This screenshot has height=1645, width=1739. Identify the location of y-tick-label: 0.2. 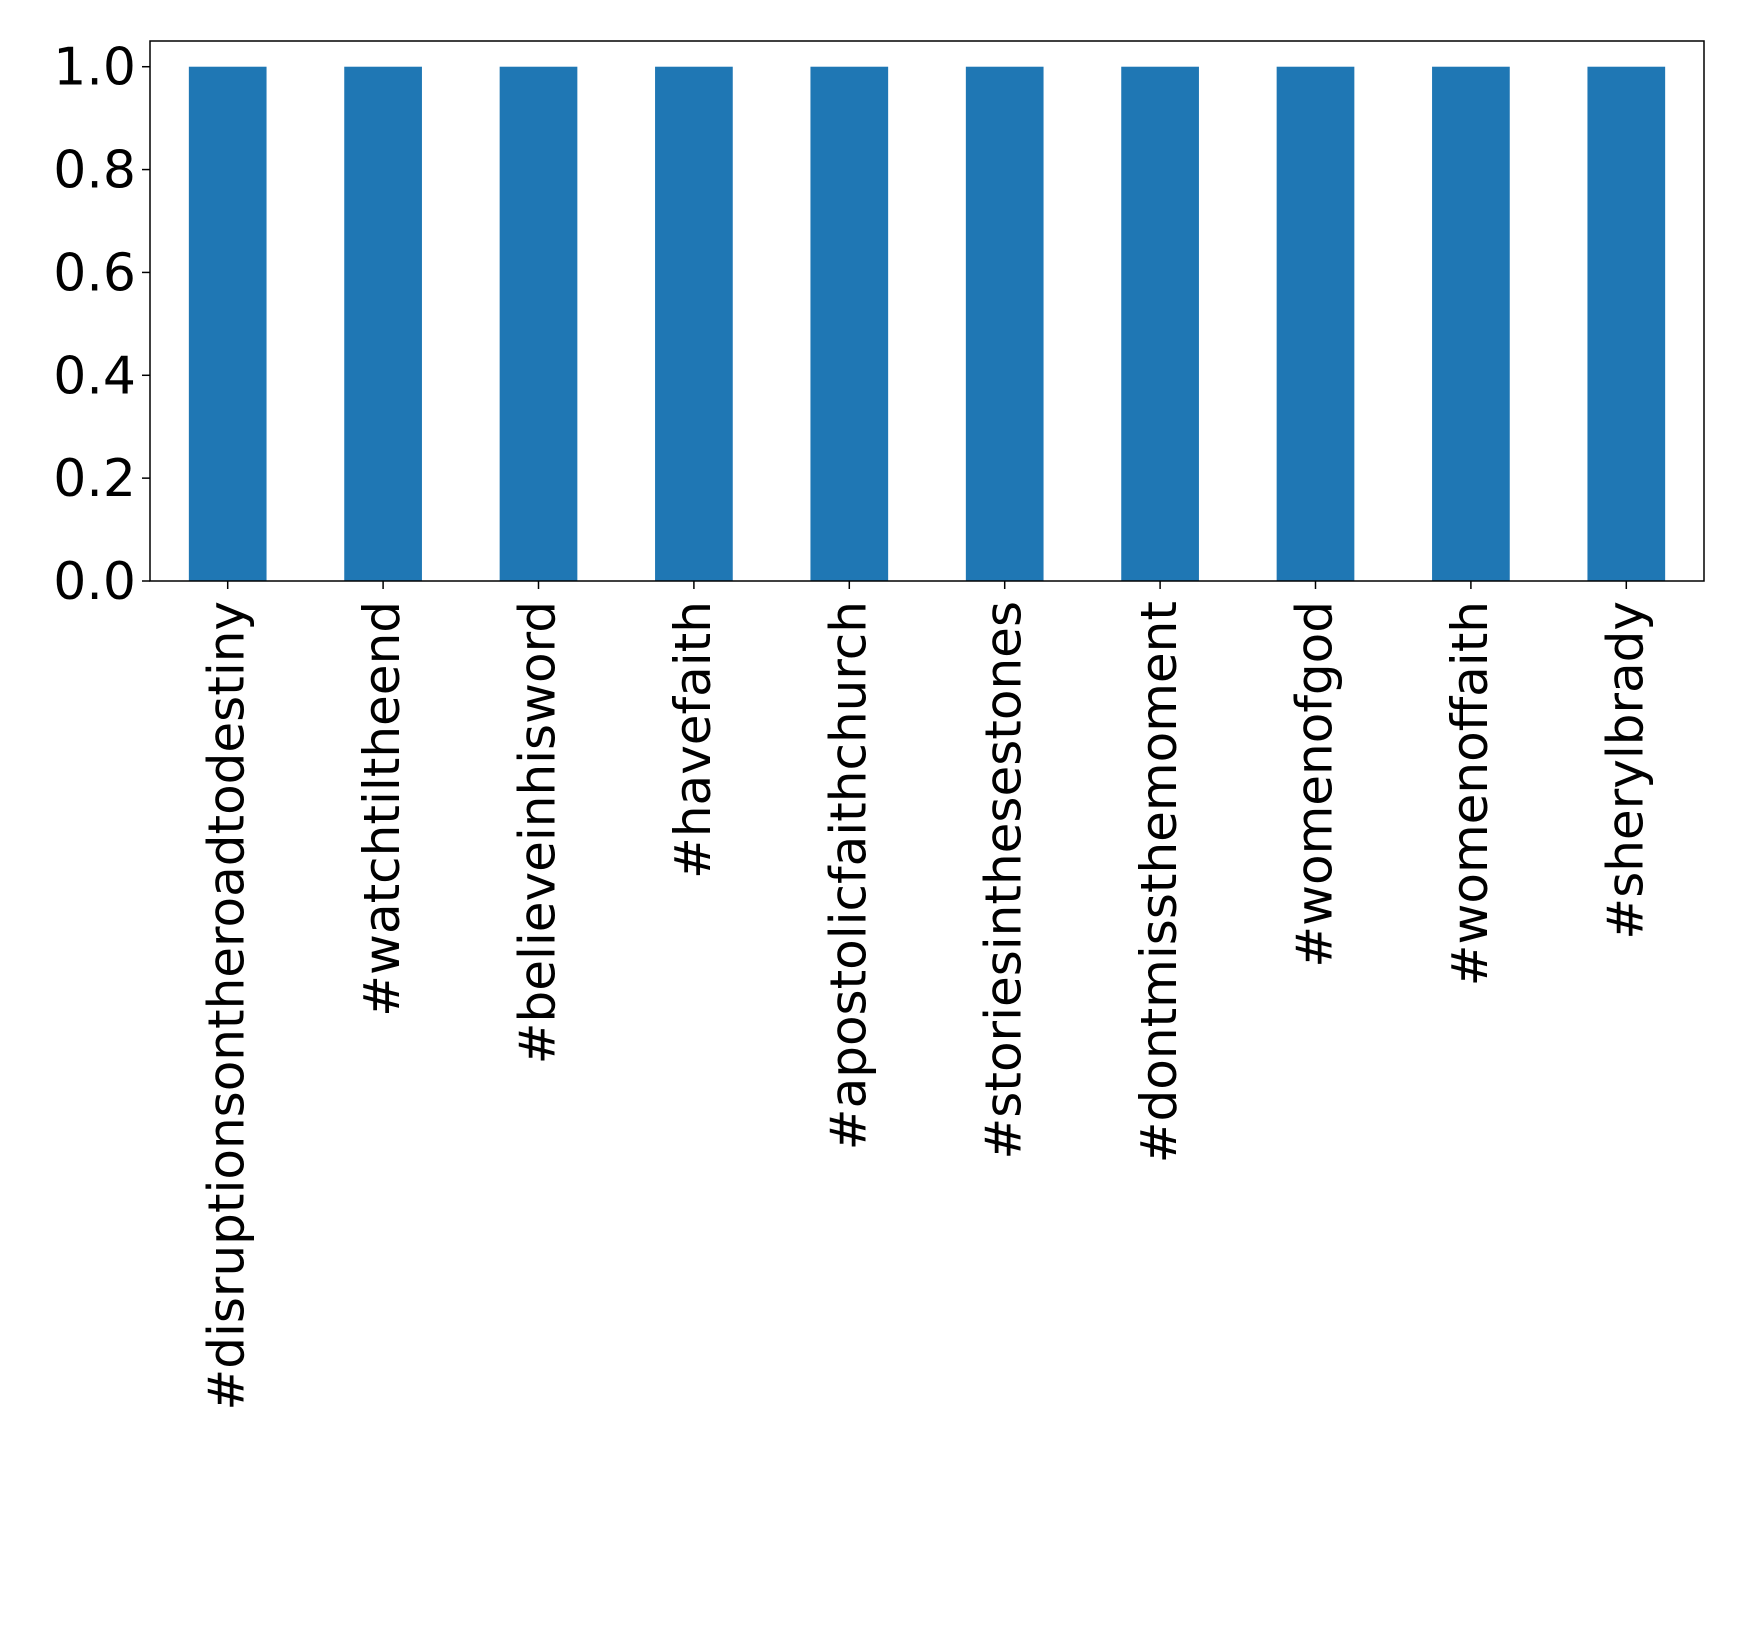
(94, 479).